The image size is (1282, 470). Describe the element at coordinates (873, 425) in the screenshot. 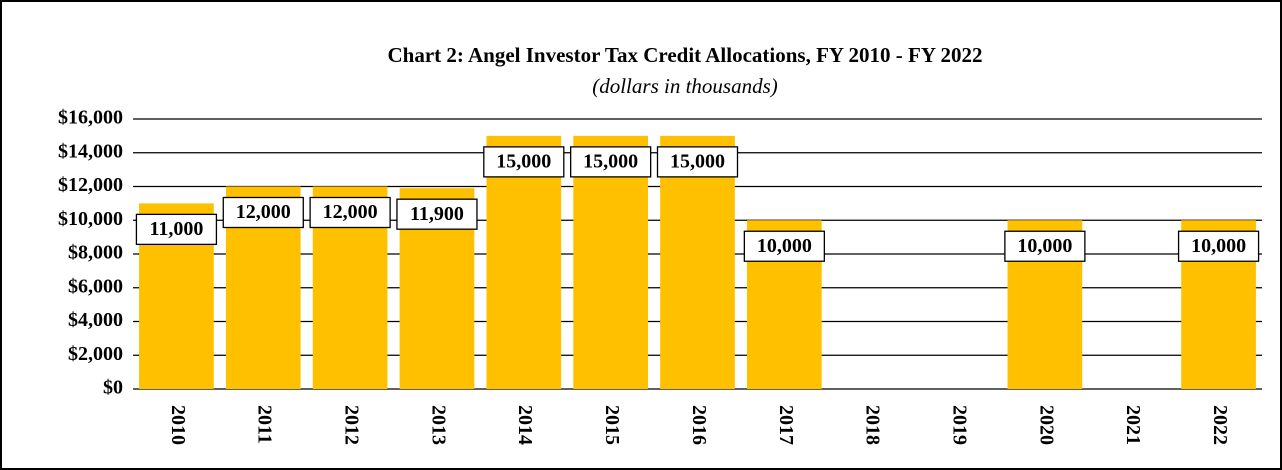

I see `x-tick-label: 2018` at that location.